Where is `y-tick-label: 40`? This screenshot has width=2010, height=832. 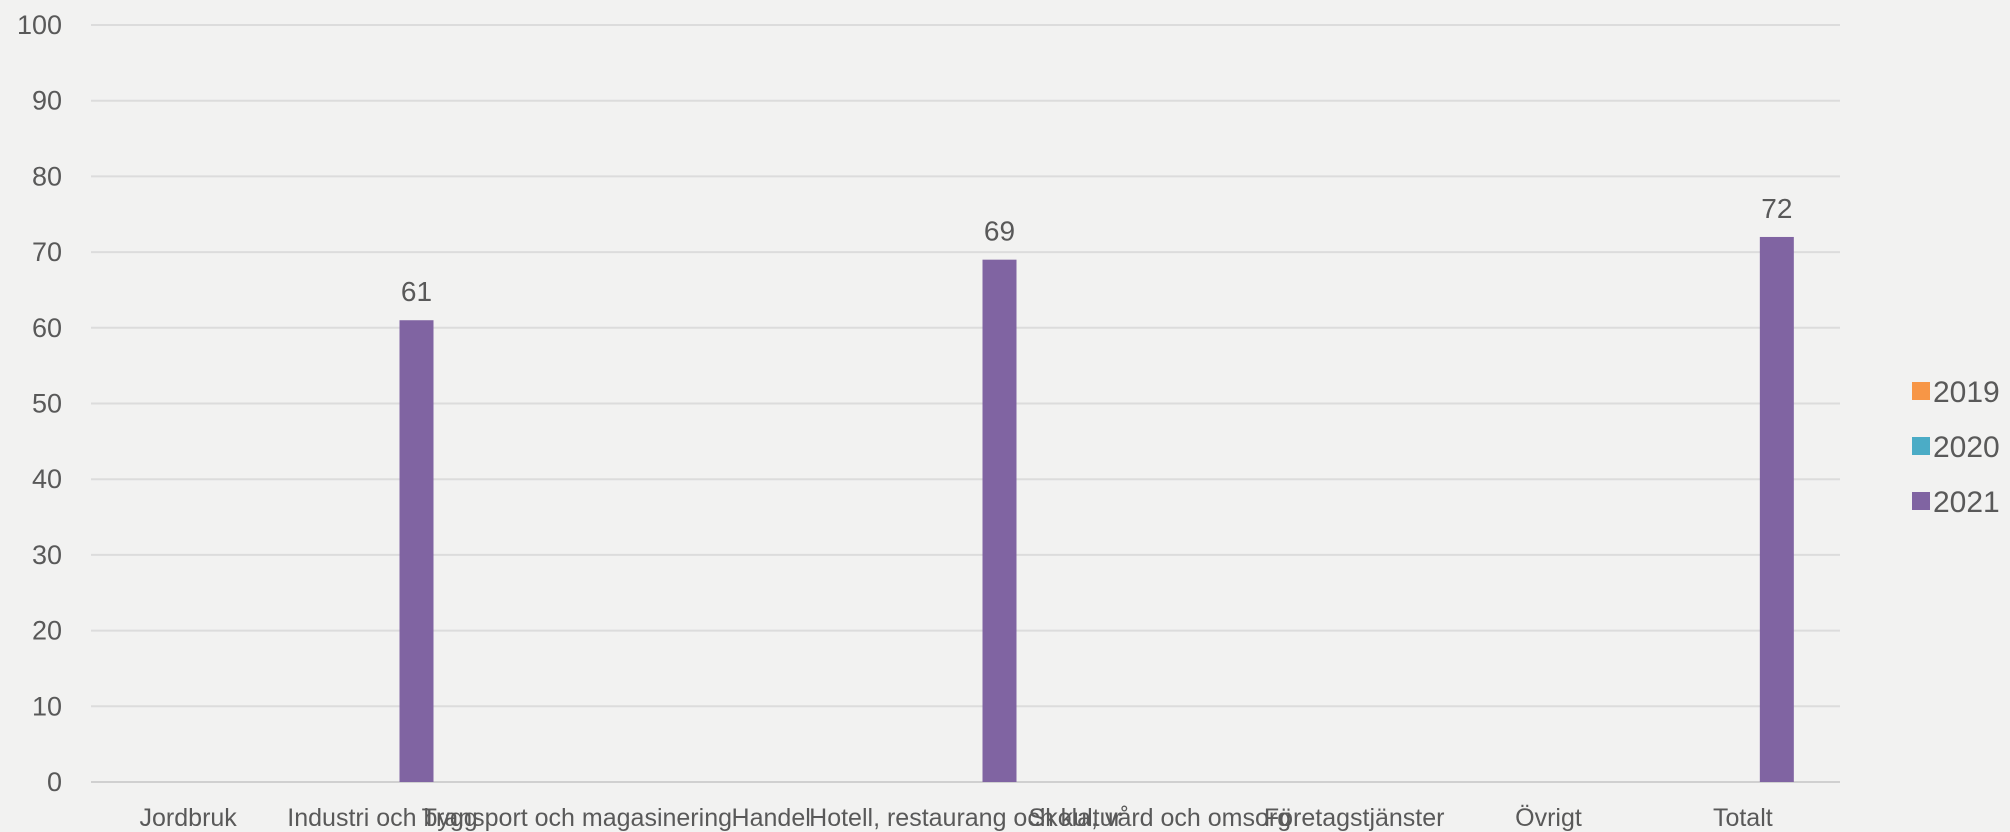
y-tick-label: 40 is located at coordinates (47, 479).